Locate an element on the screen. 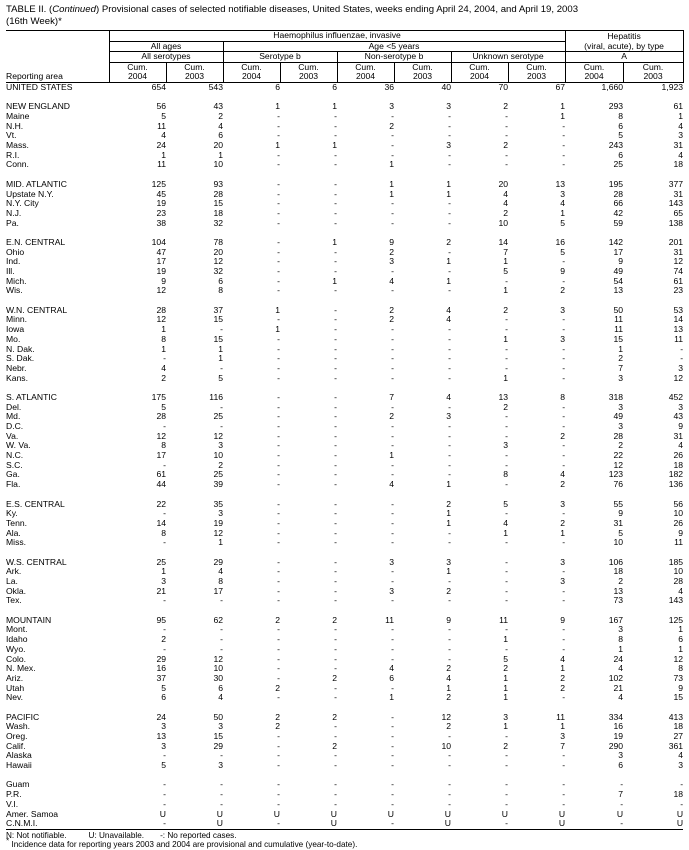 The image size is (689, 850). header-all-serotypes: All serotypes is located at coordinates (166, 57).